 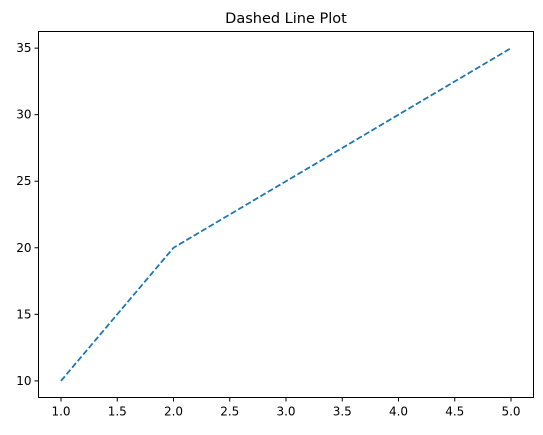 I want to click on chart-title: Dashed Line Plot, so click(x=286, y=19).